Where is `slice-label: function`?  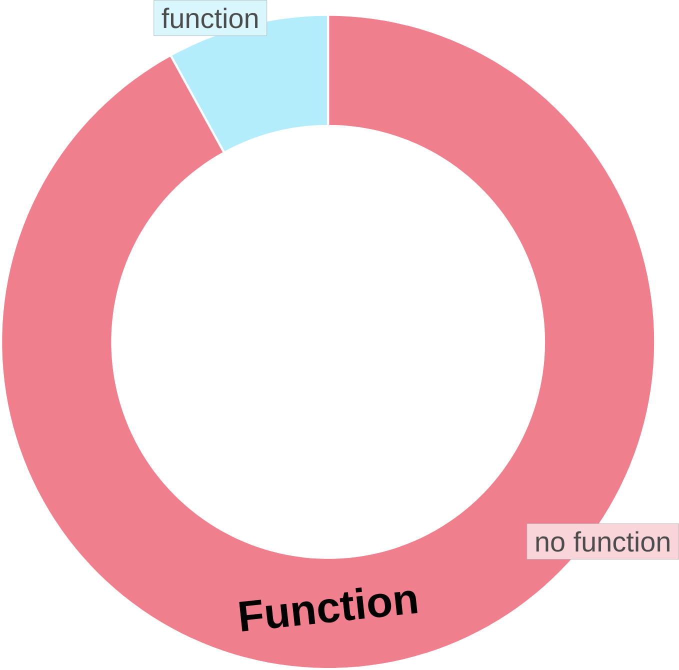
slice-label: function is located at coordinates (210, 18).